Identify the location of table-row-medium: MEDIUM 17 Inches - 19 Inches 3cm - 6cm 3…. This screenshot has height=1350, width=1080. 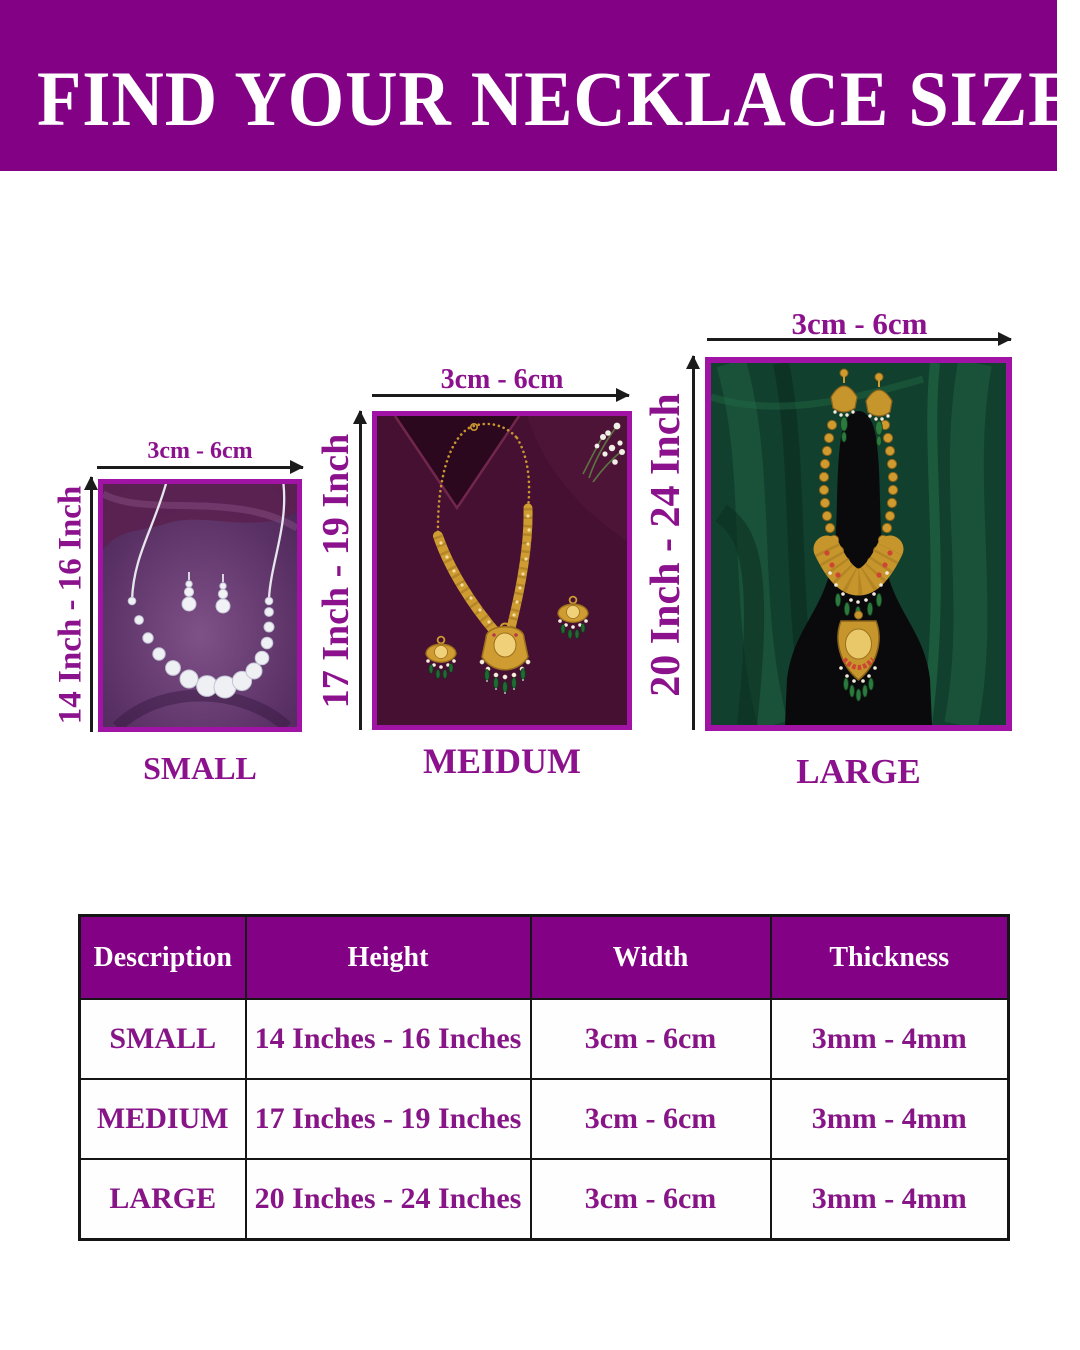
(544, 1119).